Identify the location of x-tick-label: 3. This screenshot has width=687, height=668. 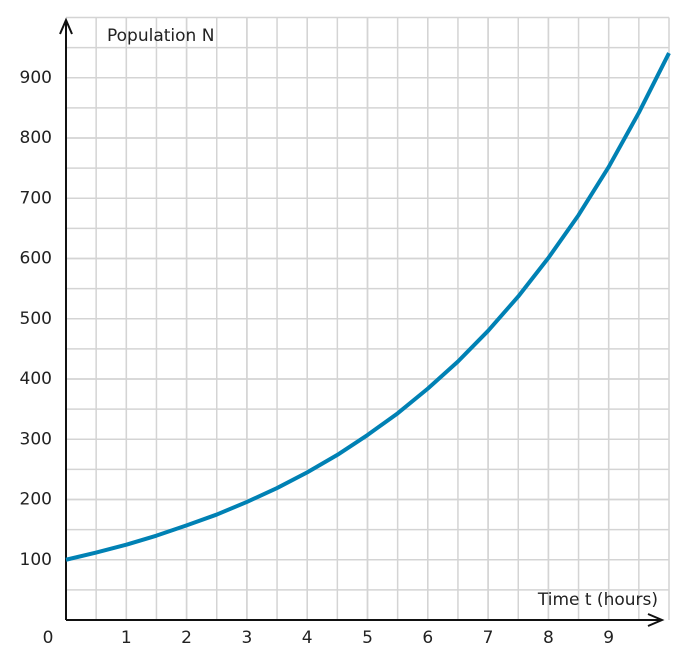
(246, 638).